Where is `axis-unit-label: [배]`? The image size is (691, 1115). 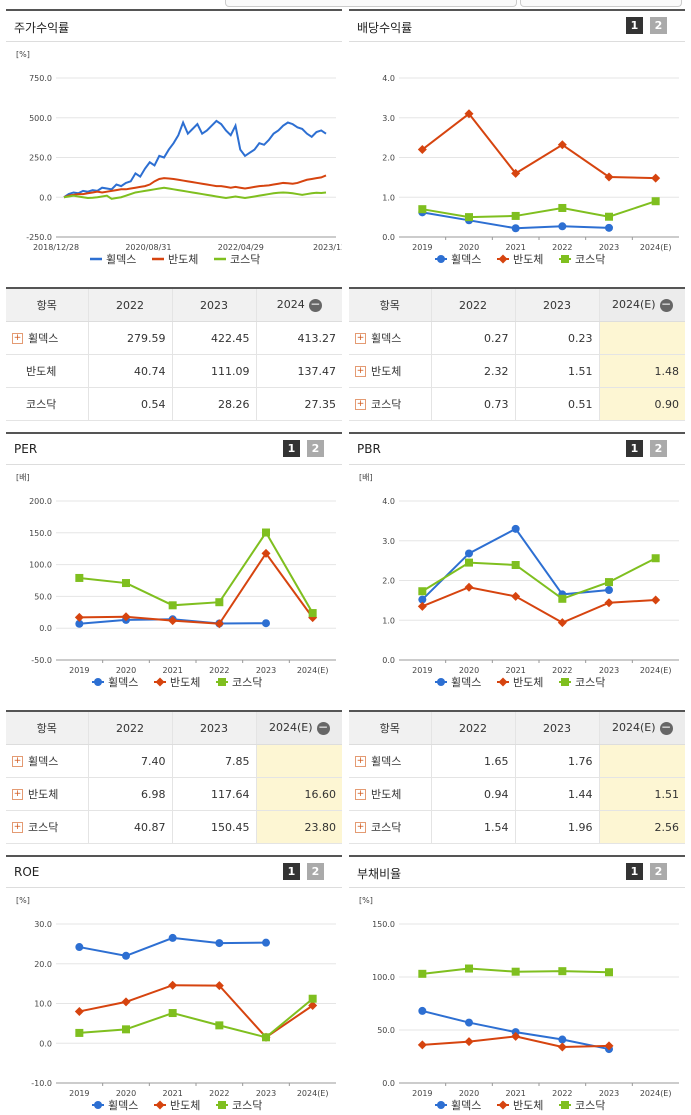
axis-unit-label: [배] is located at coordinates (366, 477).